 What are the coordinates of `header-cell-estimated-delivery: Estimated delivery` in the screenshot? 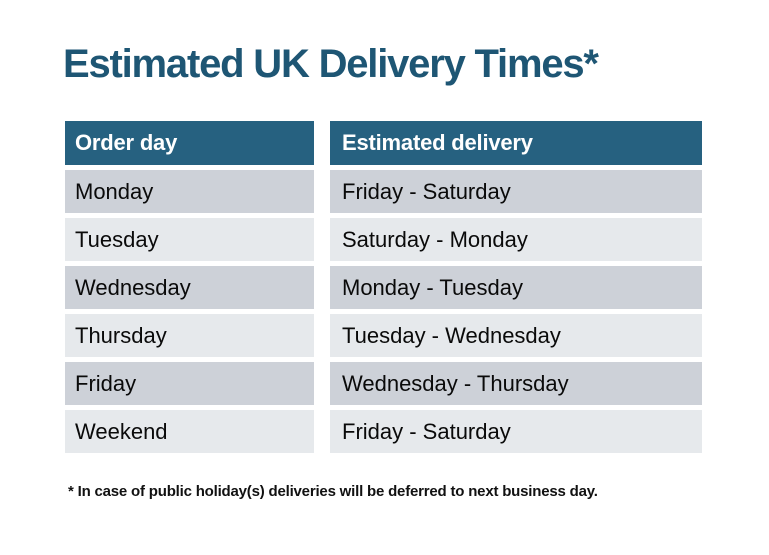 It's located at (516, 143).